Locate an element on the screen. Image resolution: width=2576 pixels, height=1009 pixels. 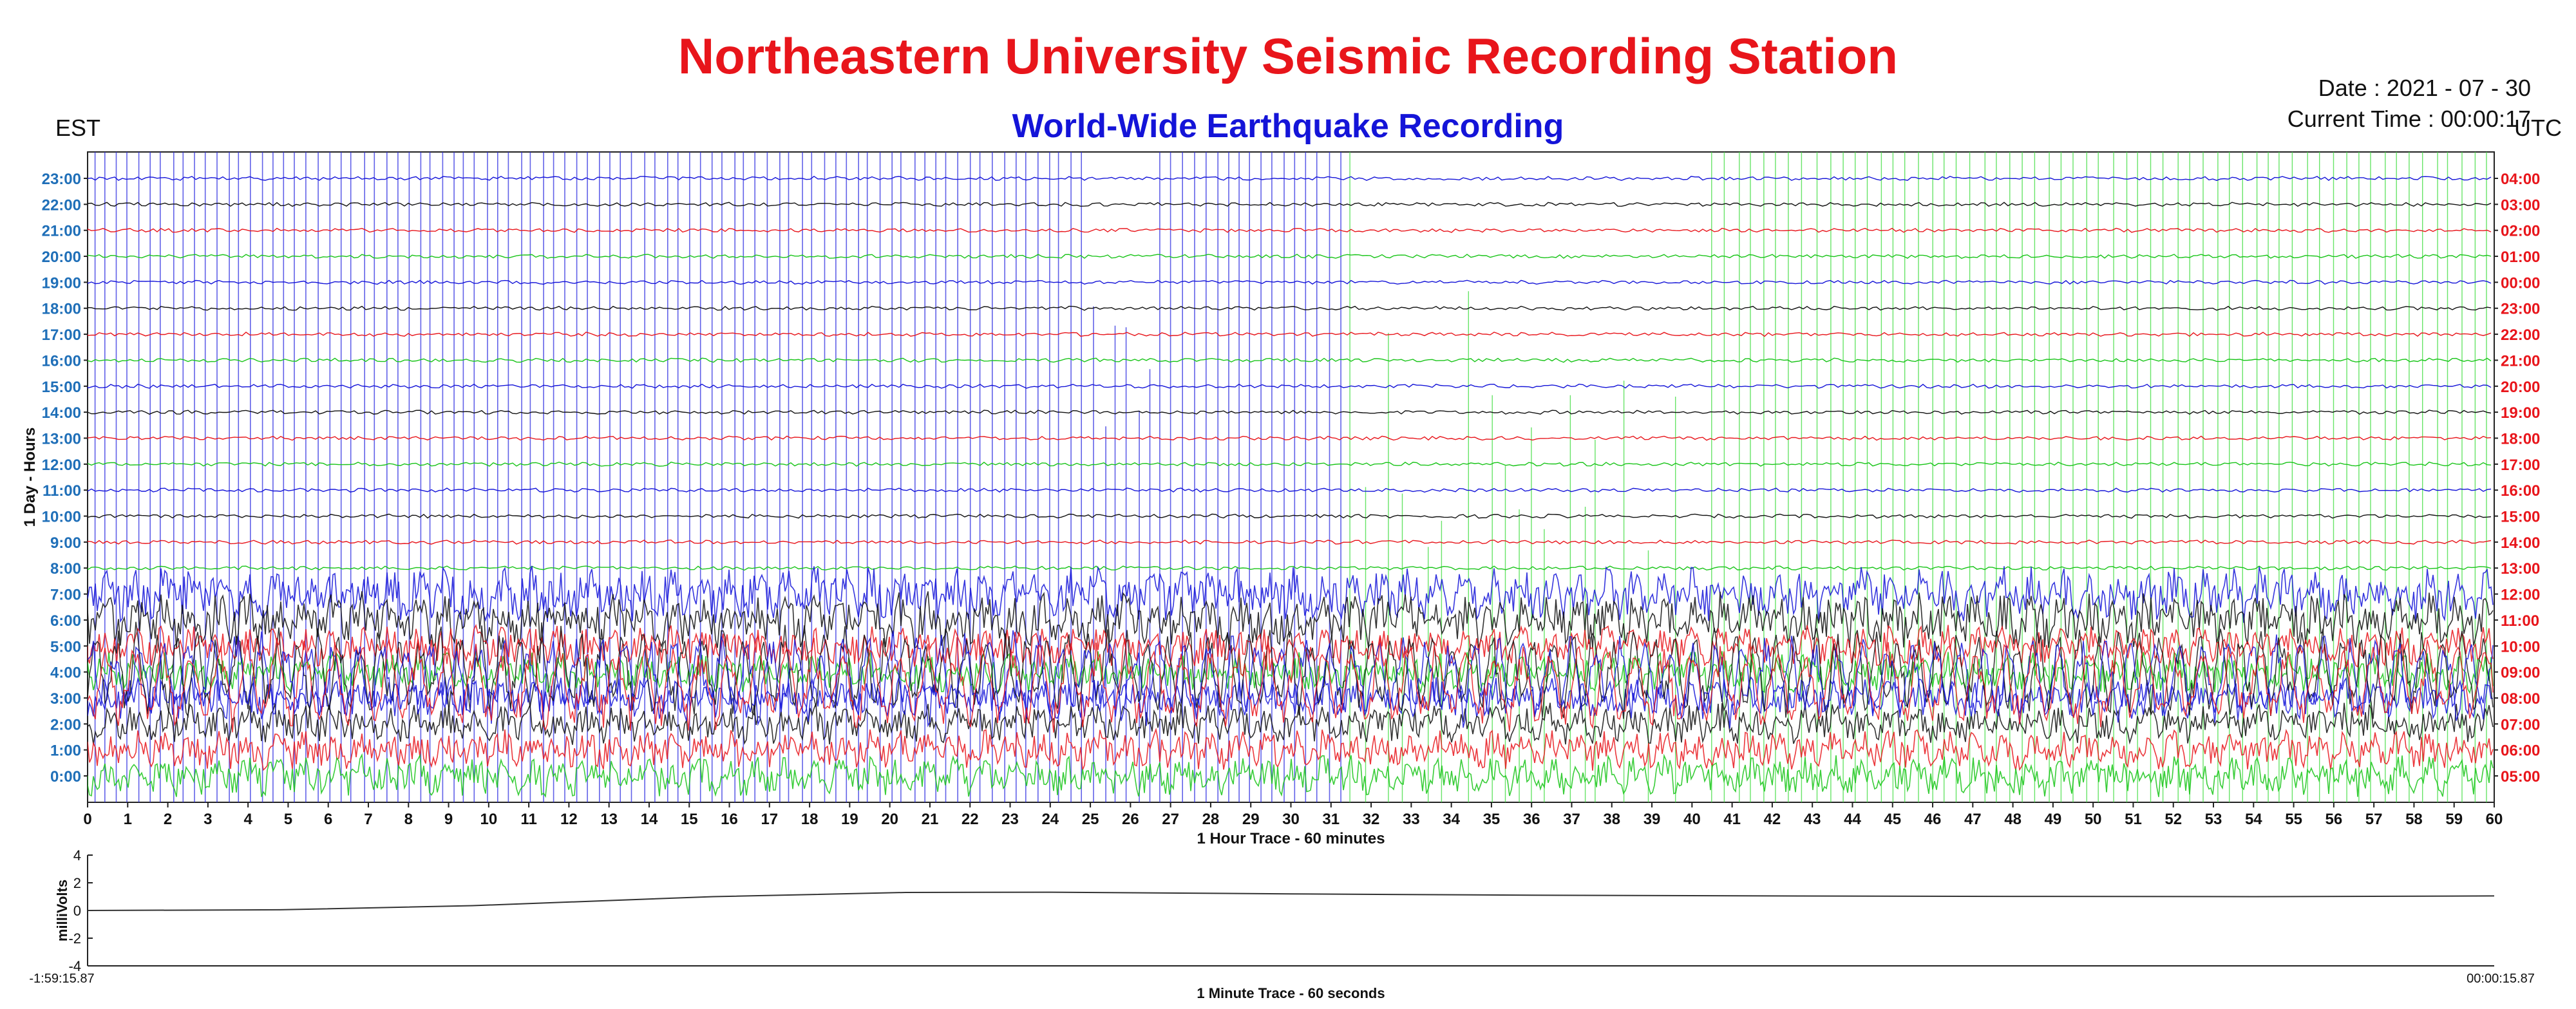
x-tick-label: 42 is located at coordinates (1772, 820).